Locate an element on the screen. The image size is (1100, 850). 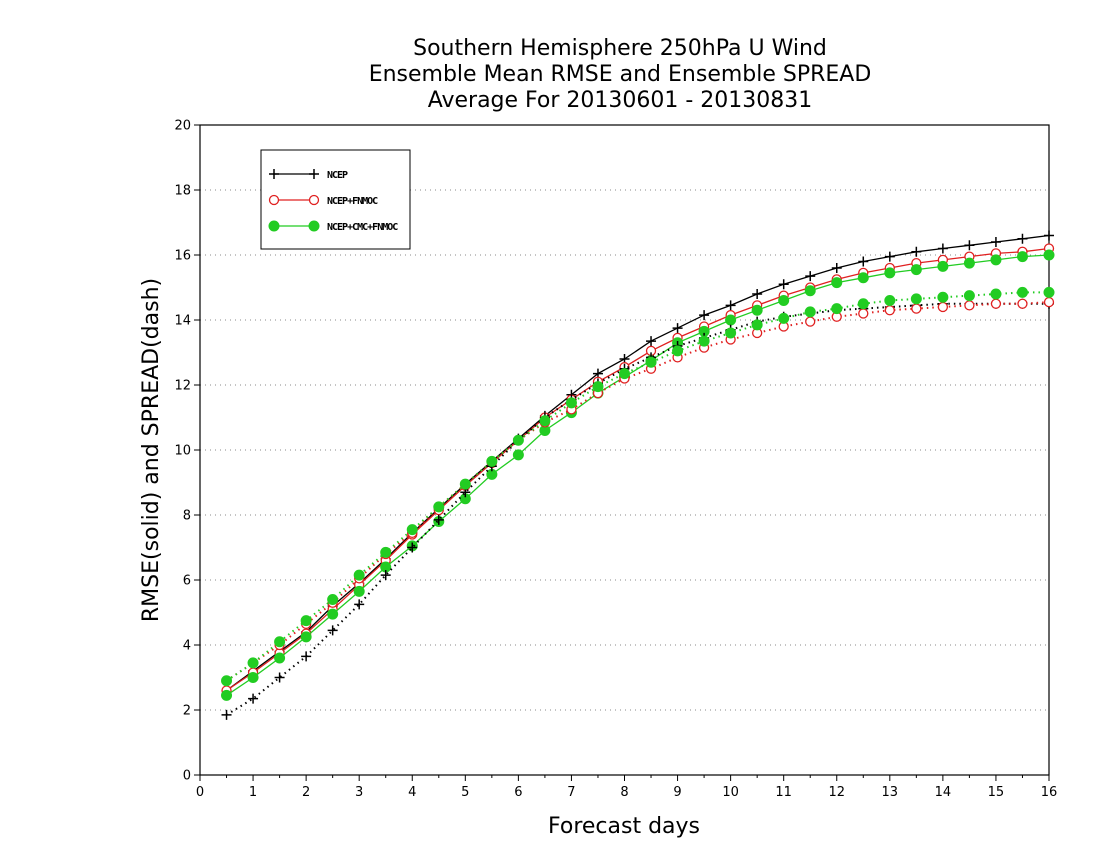
legend: NCEP NCEP+FNMOC NCEP+CMC+FNMOC is located at coordinates (335, 199).